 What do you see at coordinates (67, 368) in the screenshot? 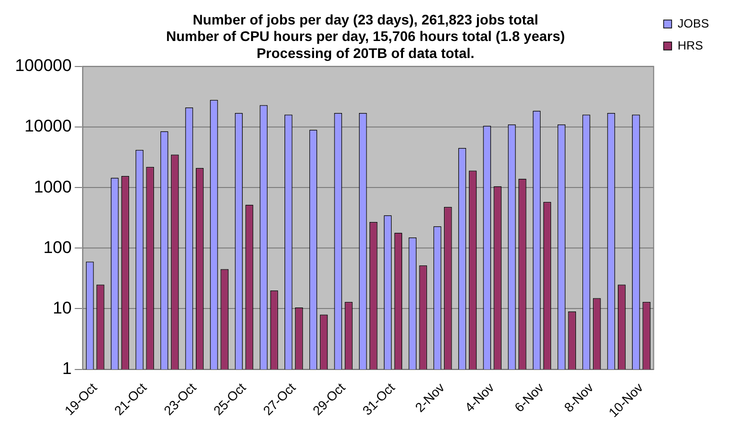
I see `y-tick-label: 1` at bounding box center [67, 368].